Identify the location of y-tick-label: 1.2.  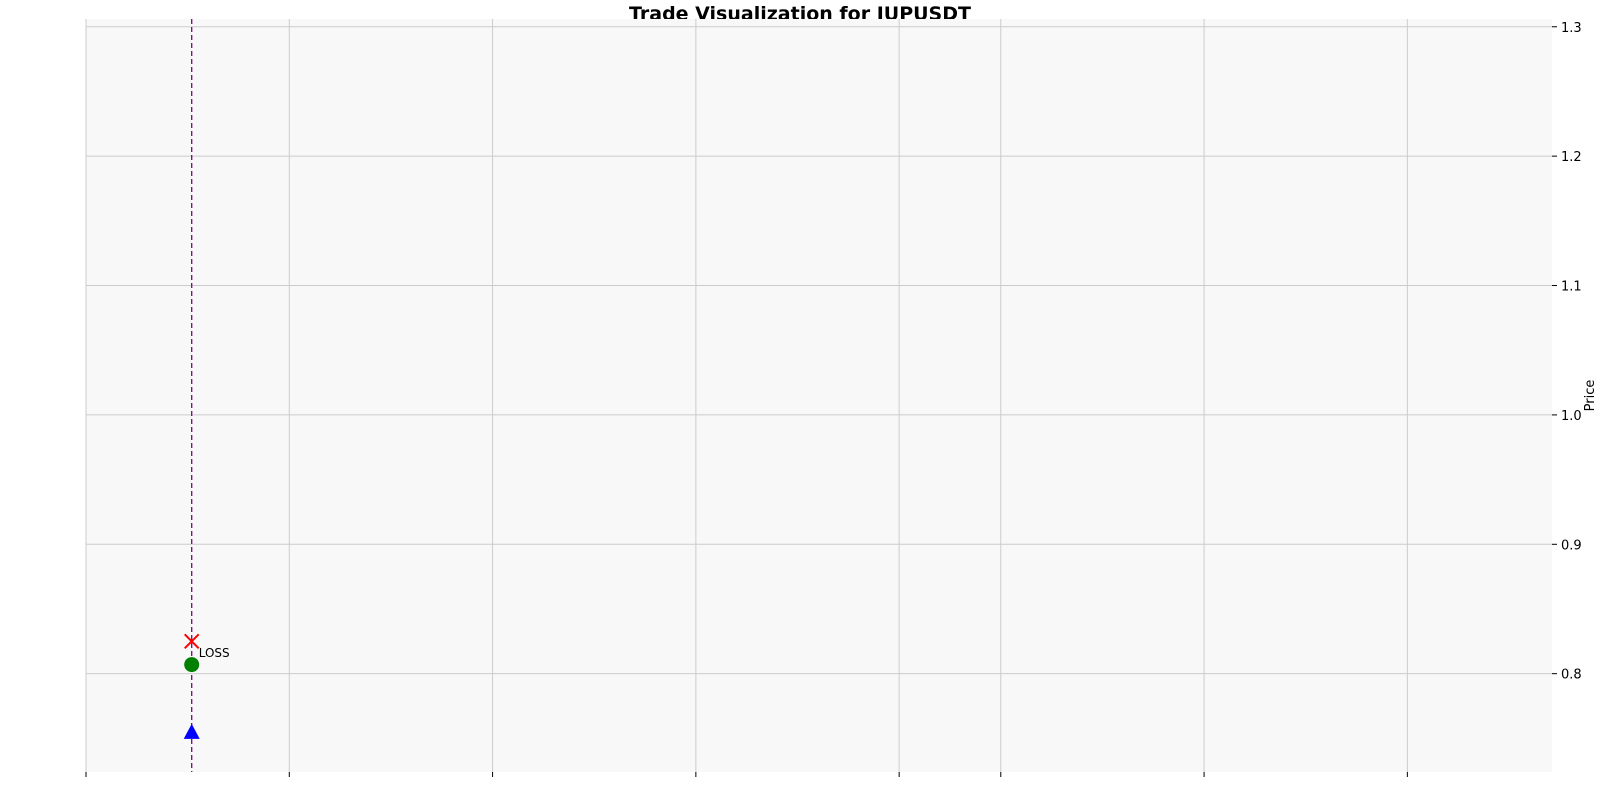
(1571, 157).